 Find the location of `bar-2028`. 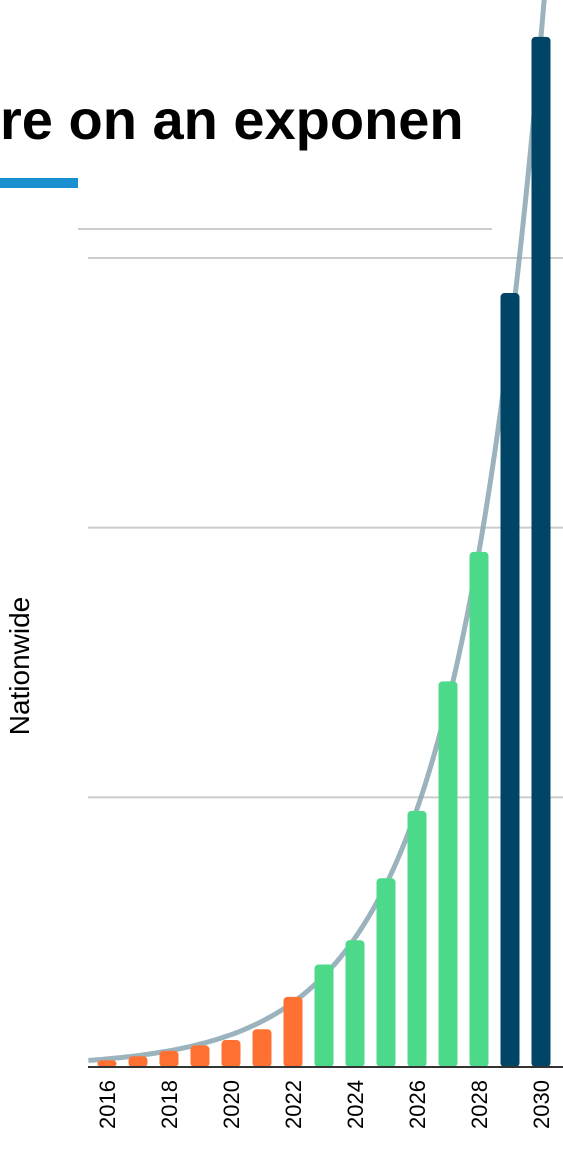

bar-2028 is located at coordinates (479, 809).